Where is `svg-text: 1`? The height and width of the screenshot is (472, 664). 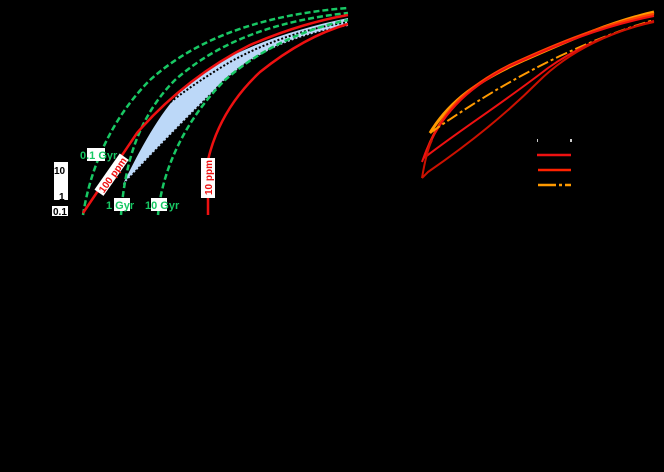
svg-text: 1 is located at coordinates (62, 197).